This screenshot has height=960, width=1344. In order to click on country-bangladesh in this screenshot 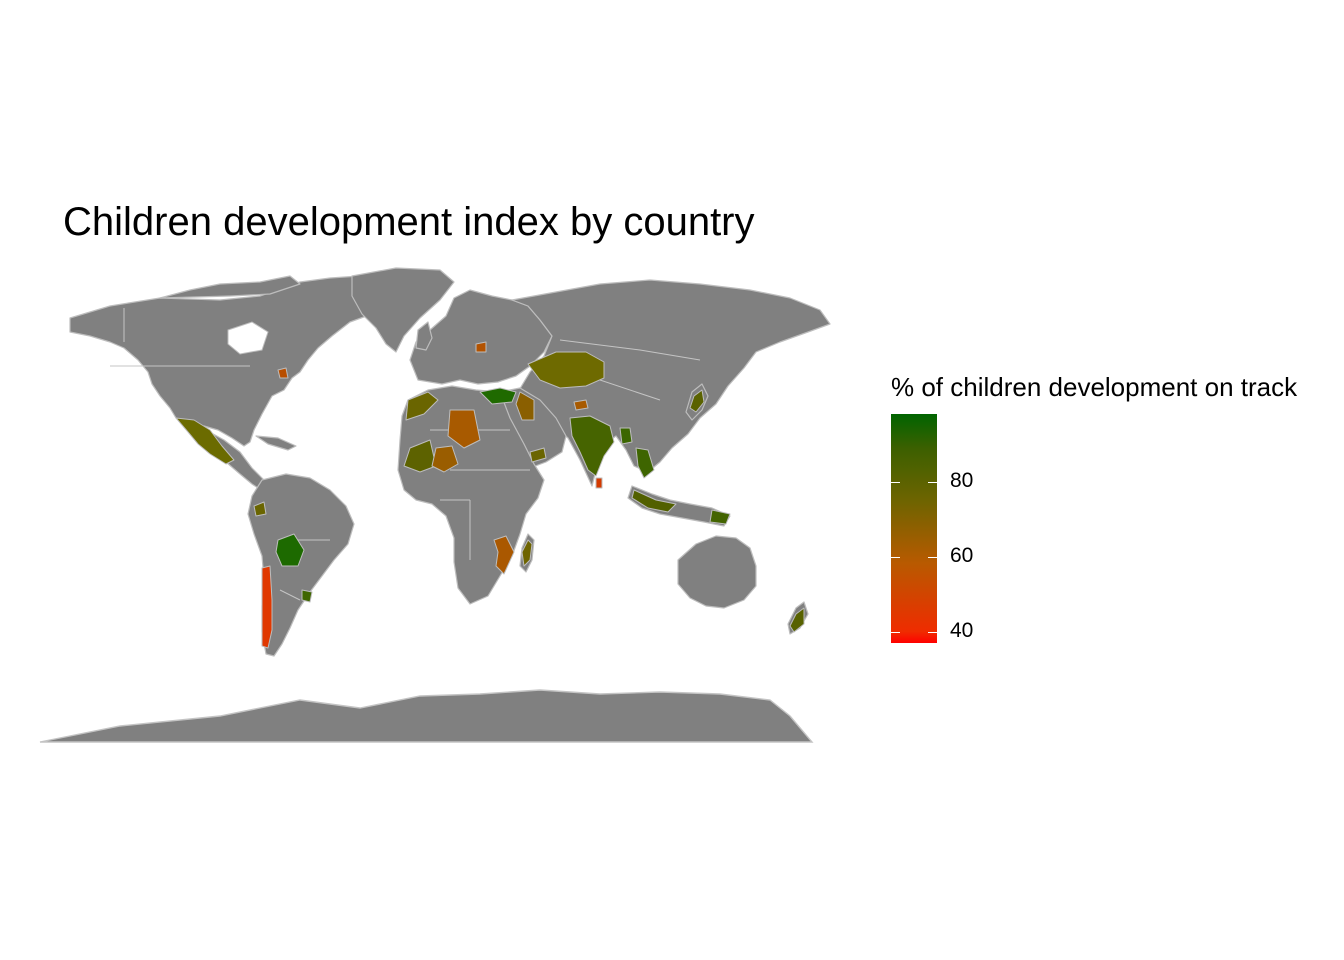, I will do `click(626, 436)`.